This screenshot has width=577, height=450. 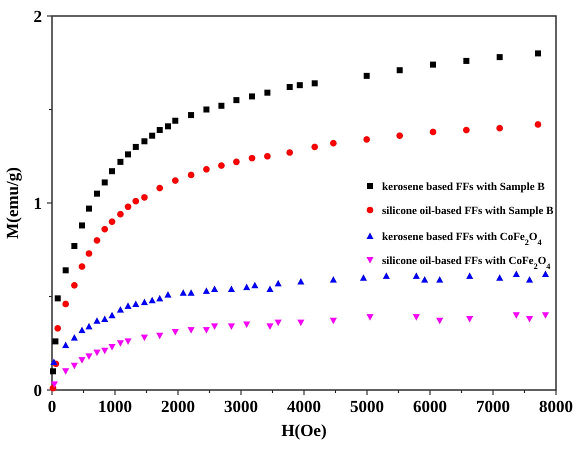 I want to click on y-tick-label: 0, so click(x=38, y=390).